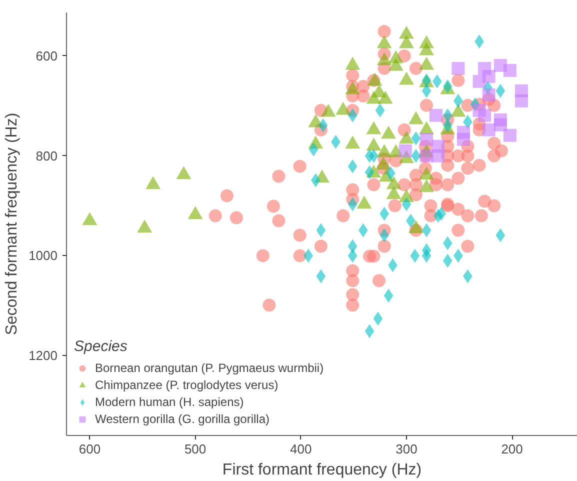  What do you see at coordinates (301, 449) in the screenshot?
I see `x-tick-label: 400` at bounding box center [301, 449].